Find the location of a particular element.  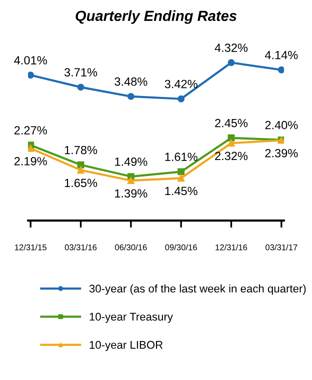

x-tick-label: 06/30/16 is located at coordinates (131, 247).